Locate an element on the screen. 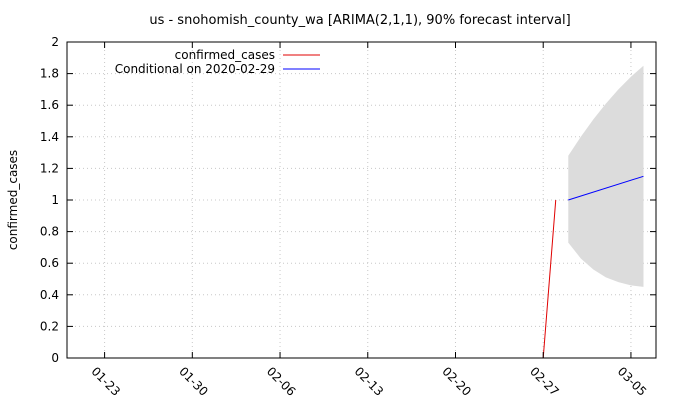  series-lines is located at coordinates (593, 267).